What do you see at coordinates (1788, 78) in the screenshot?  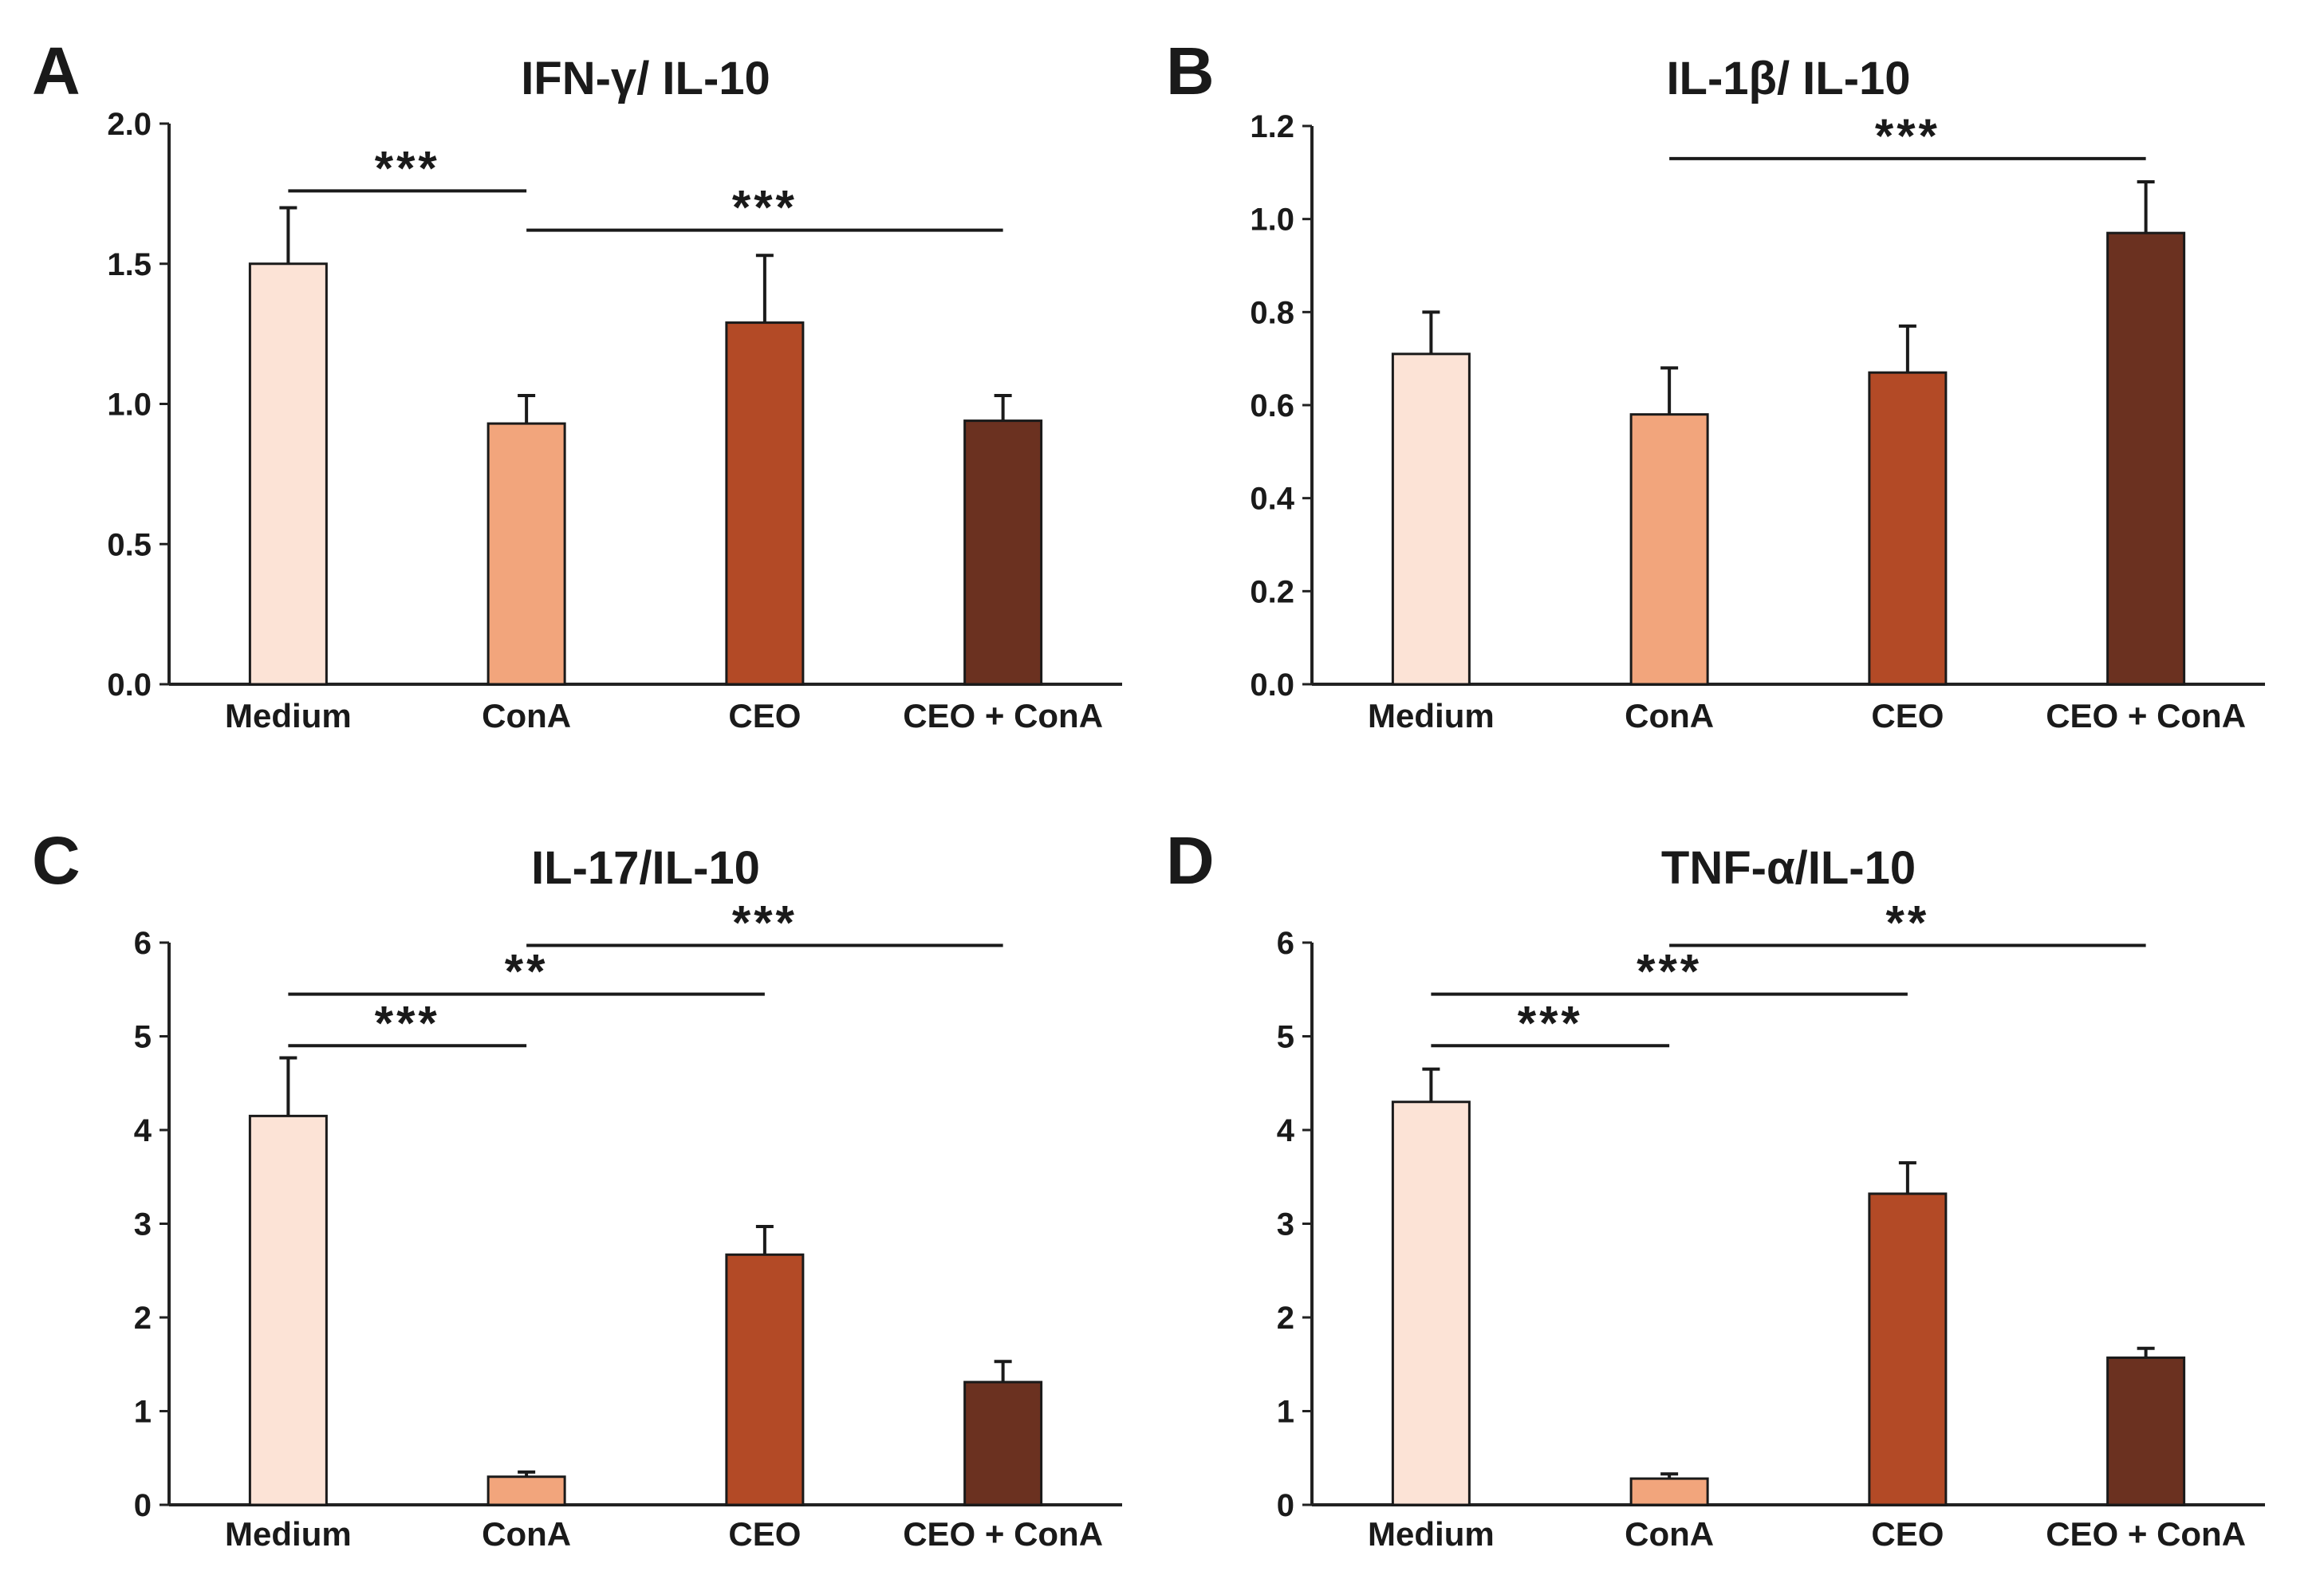 I see `chart-title: IL-1β/ IL-10` at bounding box center [1788, 78].